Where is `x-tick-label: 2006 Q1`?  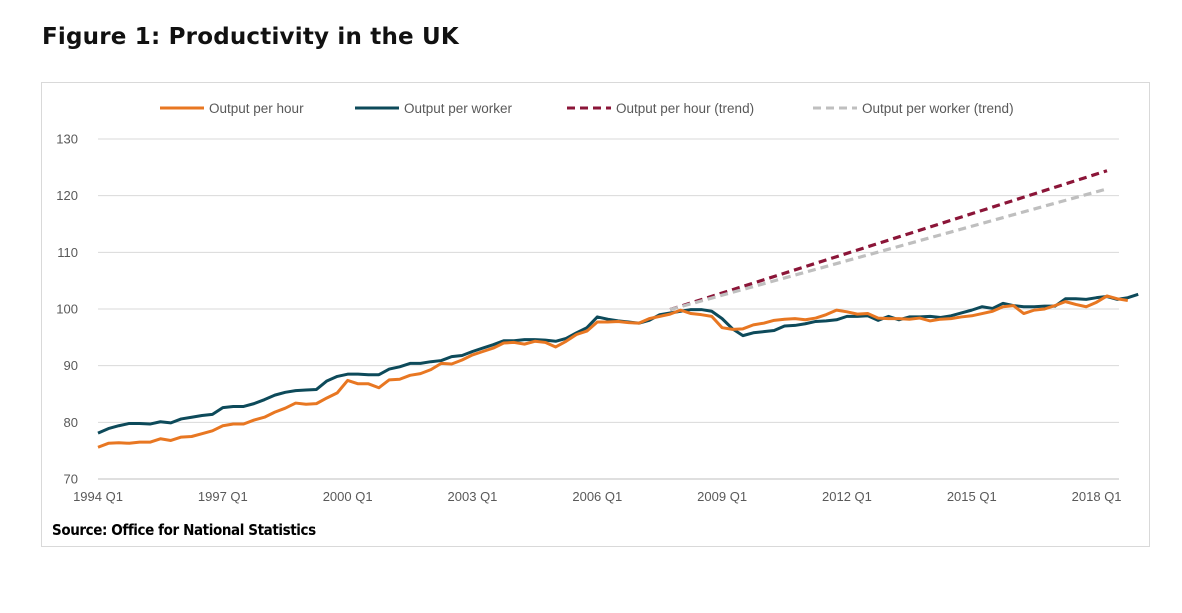
x-tick-label: 2006 Q1 is located at coordinates (597, 496).